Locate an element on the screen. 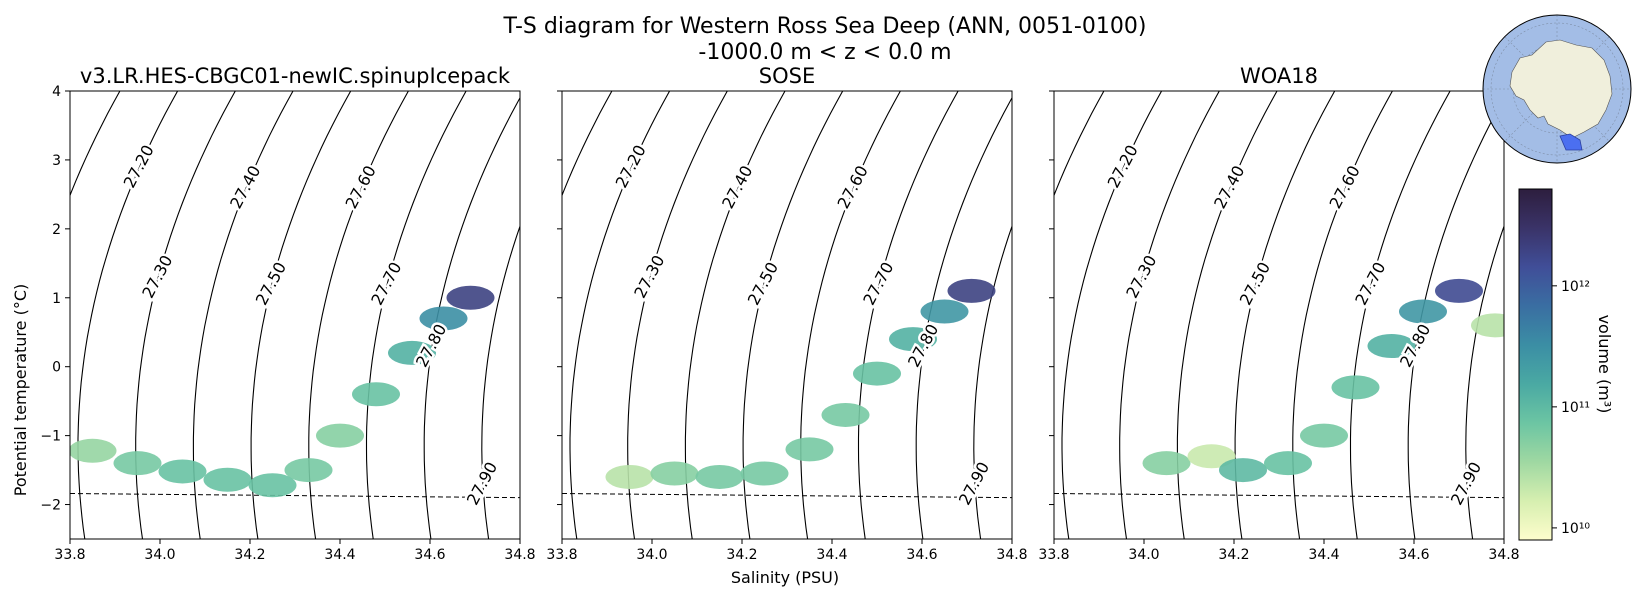 The image size is (1650, 600). inset-region-highlight is located at coordinates (1571, 142).